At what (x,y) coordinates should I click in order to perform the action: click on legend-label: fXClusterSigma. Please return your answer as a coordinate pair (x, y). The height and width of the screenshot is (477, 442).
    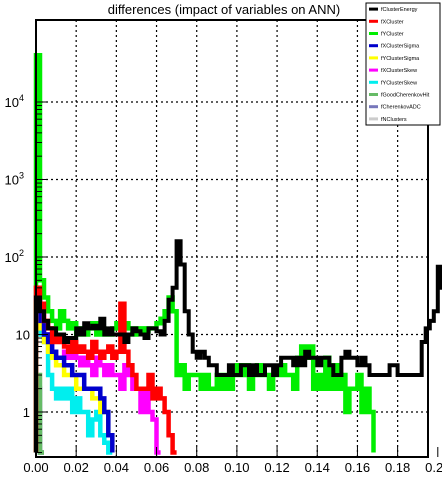
    Looking at the image, I should click on (400, 47).